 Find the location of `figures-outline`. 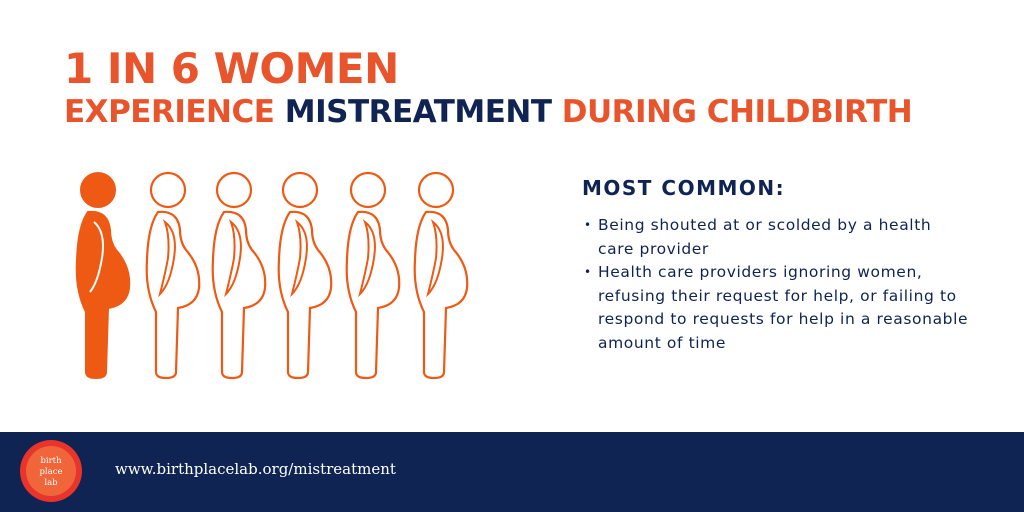

figures-outline is located at coordinates (307, 275).